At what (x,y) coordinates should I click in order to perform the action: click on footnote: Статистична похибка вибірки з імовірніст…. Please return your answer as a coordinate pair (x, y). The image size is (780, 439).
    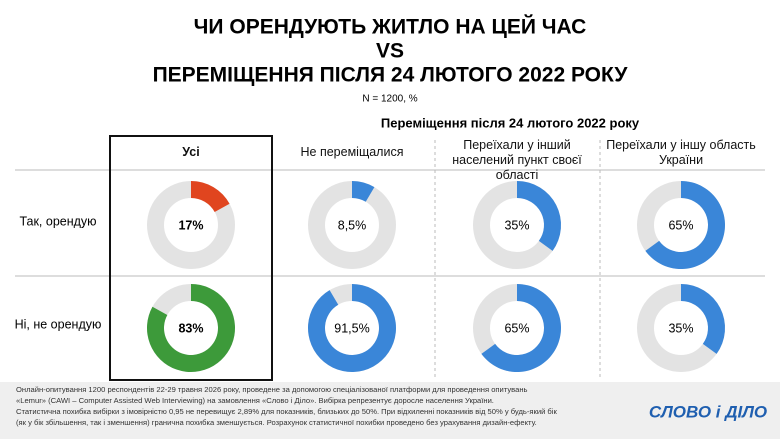
    Looking at the image, I should click on (286, 411).